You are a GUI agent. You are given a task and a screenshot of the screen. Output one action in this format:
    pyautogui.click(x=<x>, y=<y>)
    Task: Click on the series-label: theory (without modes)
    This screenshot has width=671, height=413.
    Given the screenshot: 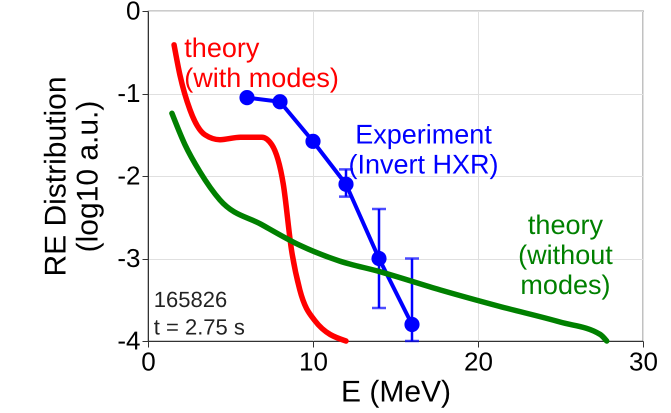 What is the action you would take?
    pyautogui.click(x=566, y=255)
    